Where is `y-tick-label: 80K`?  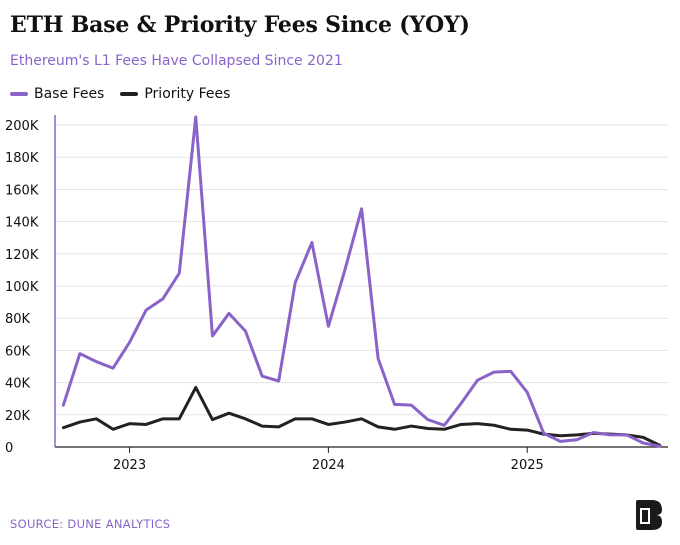
y-tick-label: 80K is located at coordinates (18, 319).